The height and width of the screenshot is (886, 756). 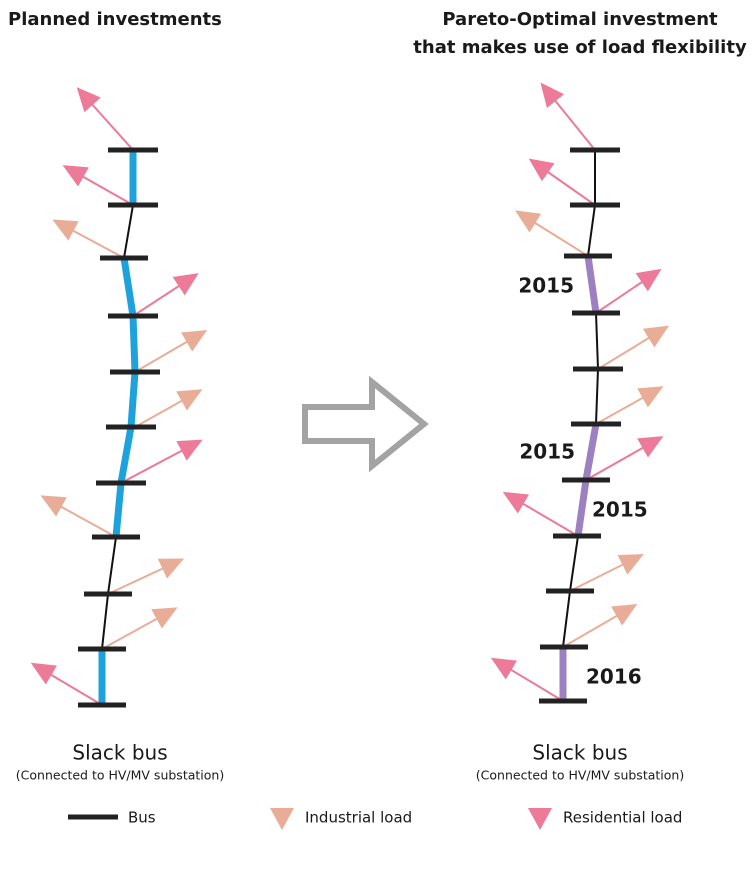 I want to click on legend-label: Residential load, so click(x=622, y=818).